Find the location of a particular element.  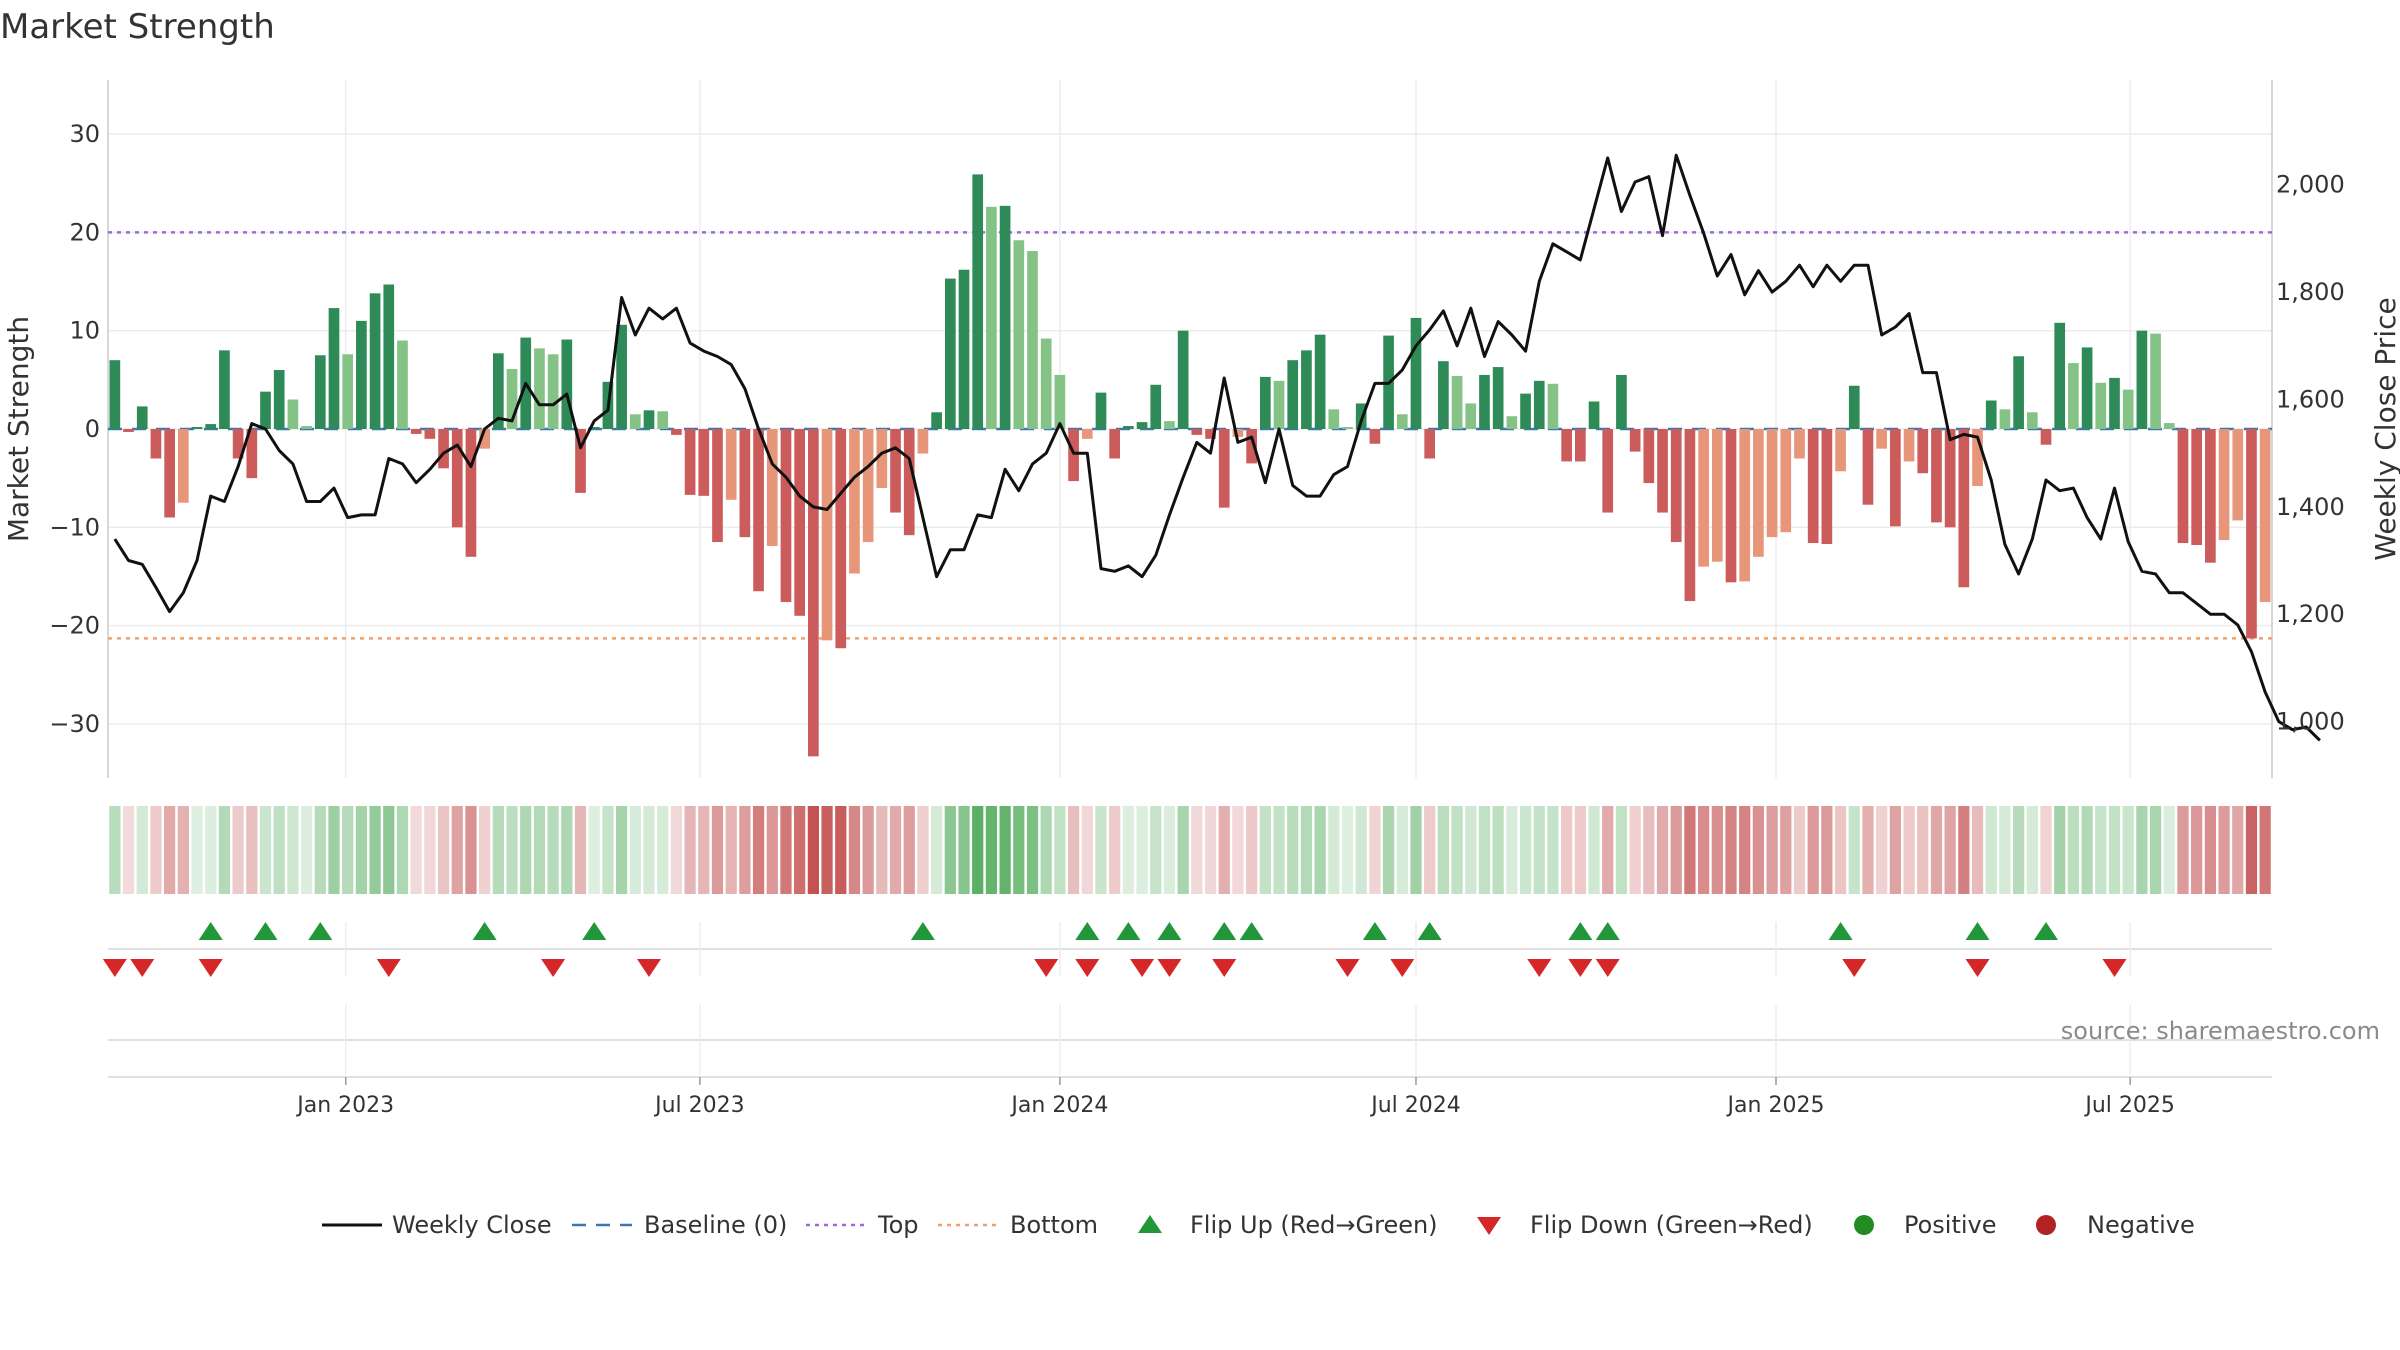

legend-item: Baseline (0) is located at coordinates (679, 1225).